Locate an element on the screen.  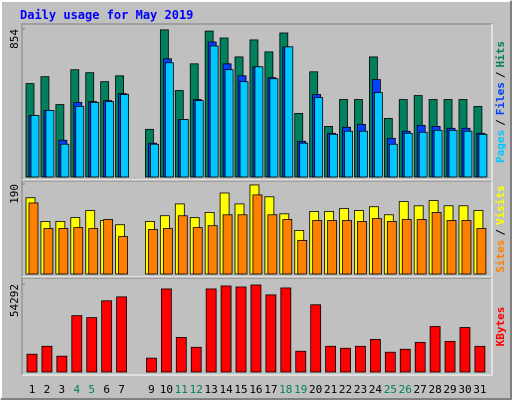
x-tick-label: 15 is located at coordinates (240, 389).